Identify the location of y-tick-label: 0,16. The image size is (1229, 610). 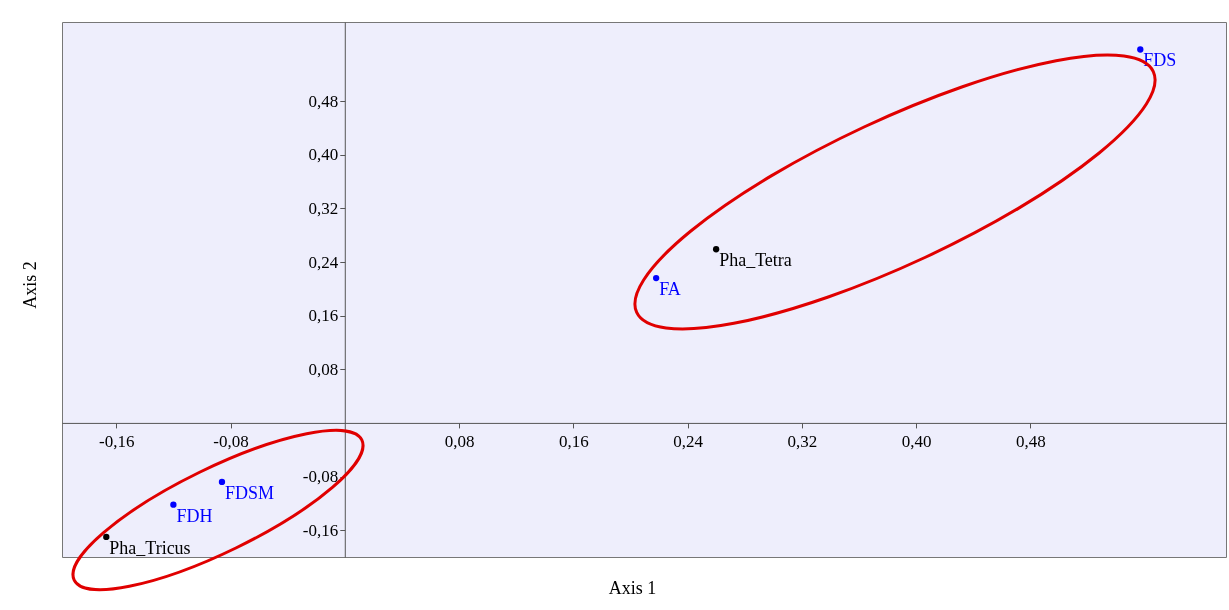
(323, 316).